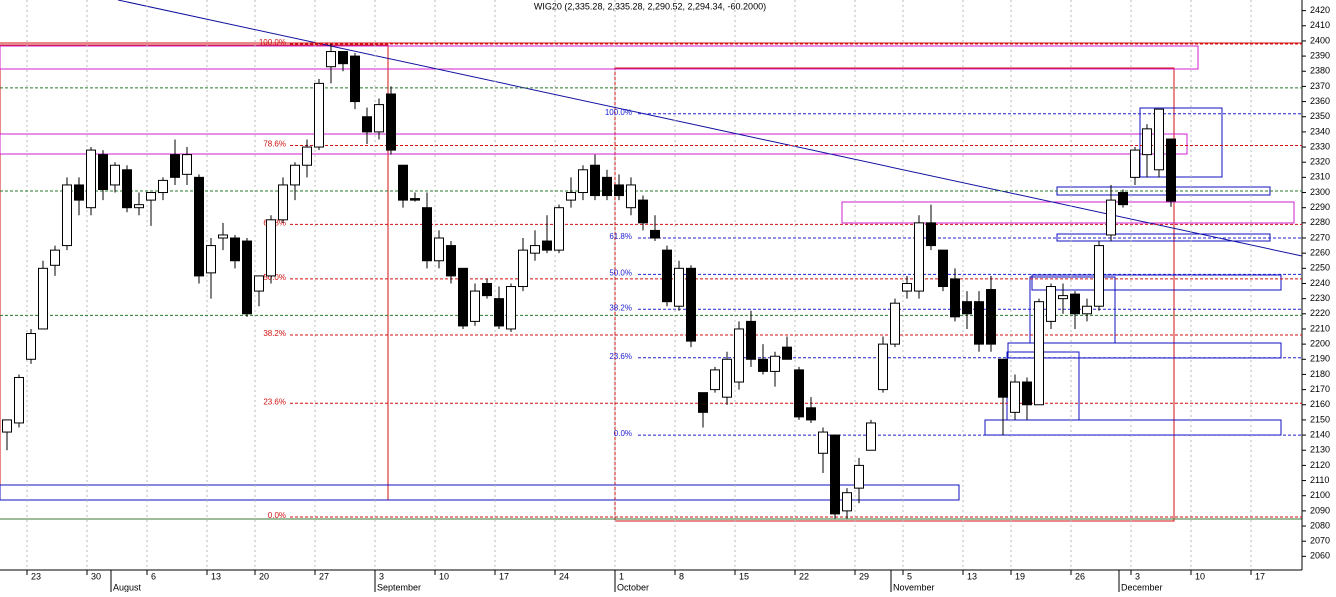 This screenshot has height=597, width=1336. I want to click on y-tick-label: 2110, so click(1319, 480).